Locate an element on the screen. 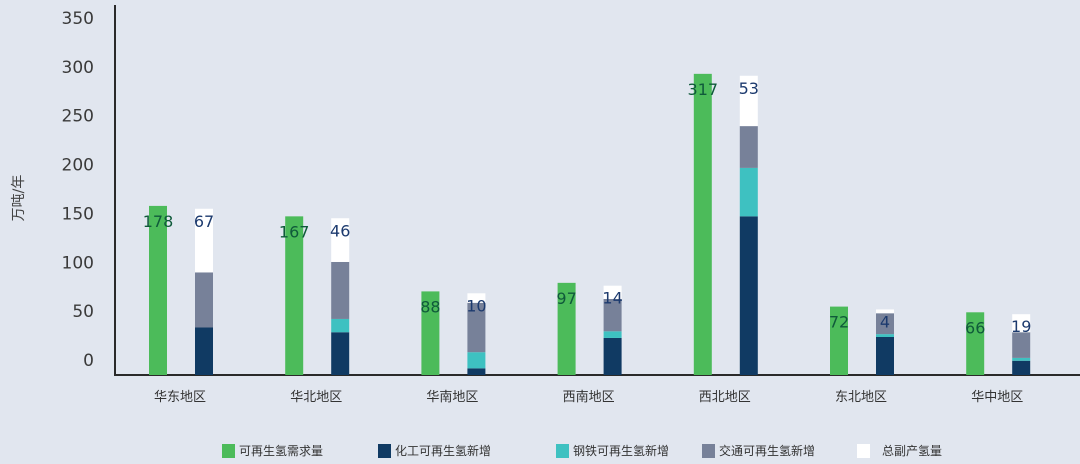 Image resolution: width=1080 pixels, height=464 pixels. demand-value-label: 167 is located at coordinates (294, 231).